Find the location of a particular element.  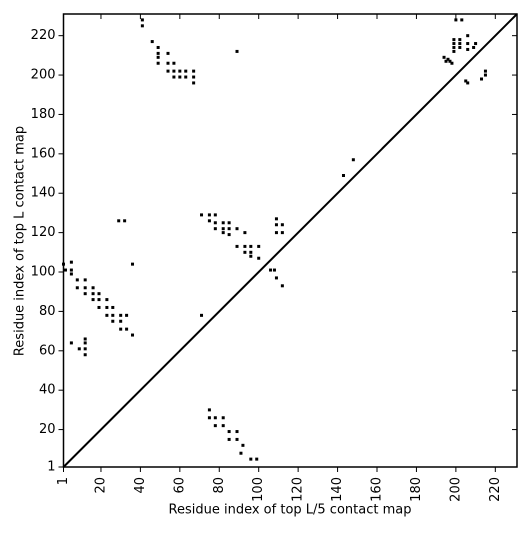

x-tick-label: 20 is located at coordinates (100, 485).